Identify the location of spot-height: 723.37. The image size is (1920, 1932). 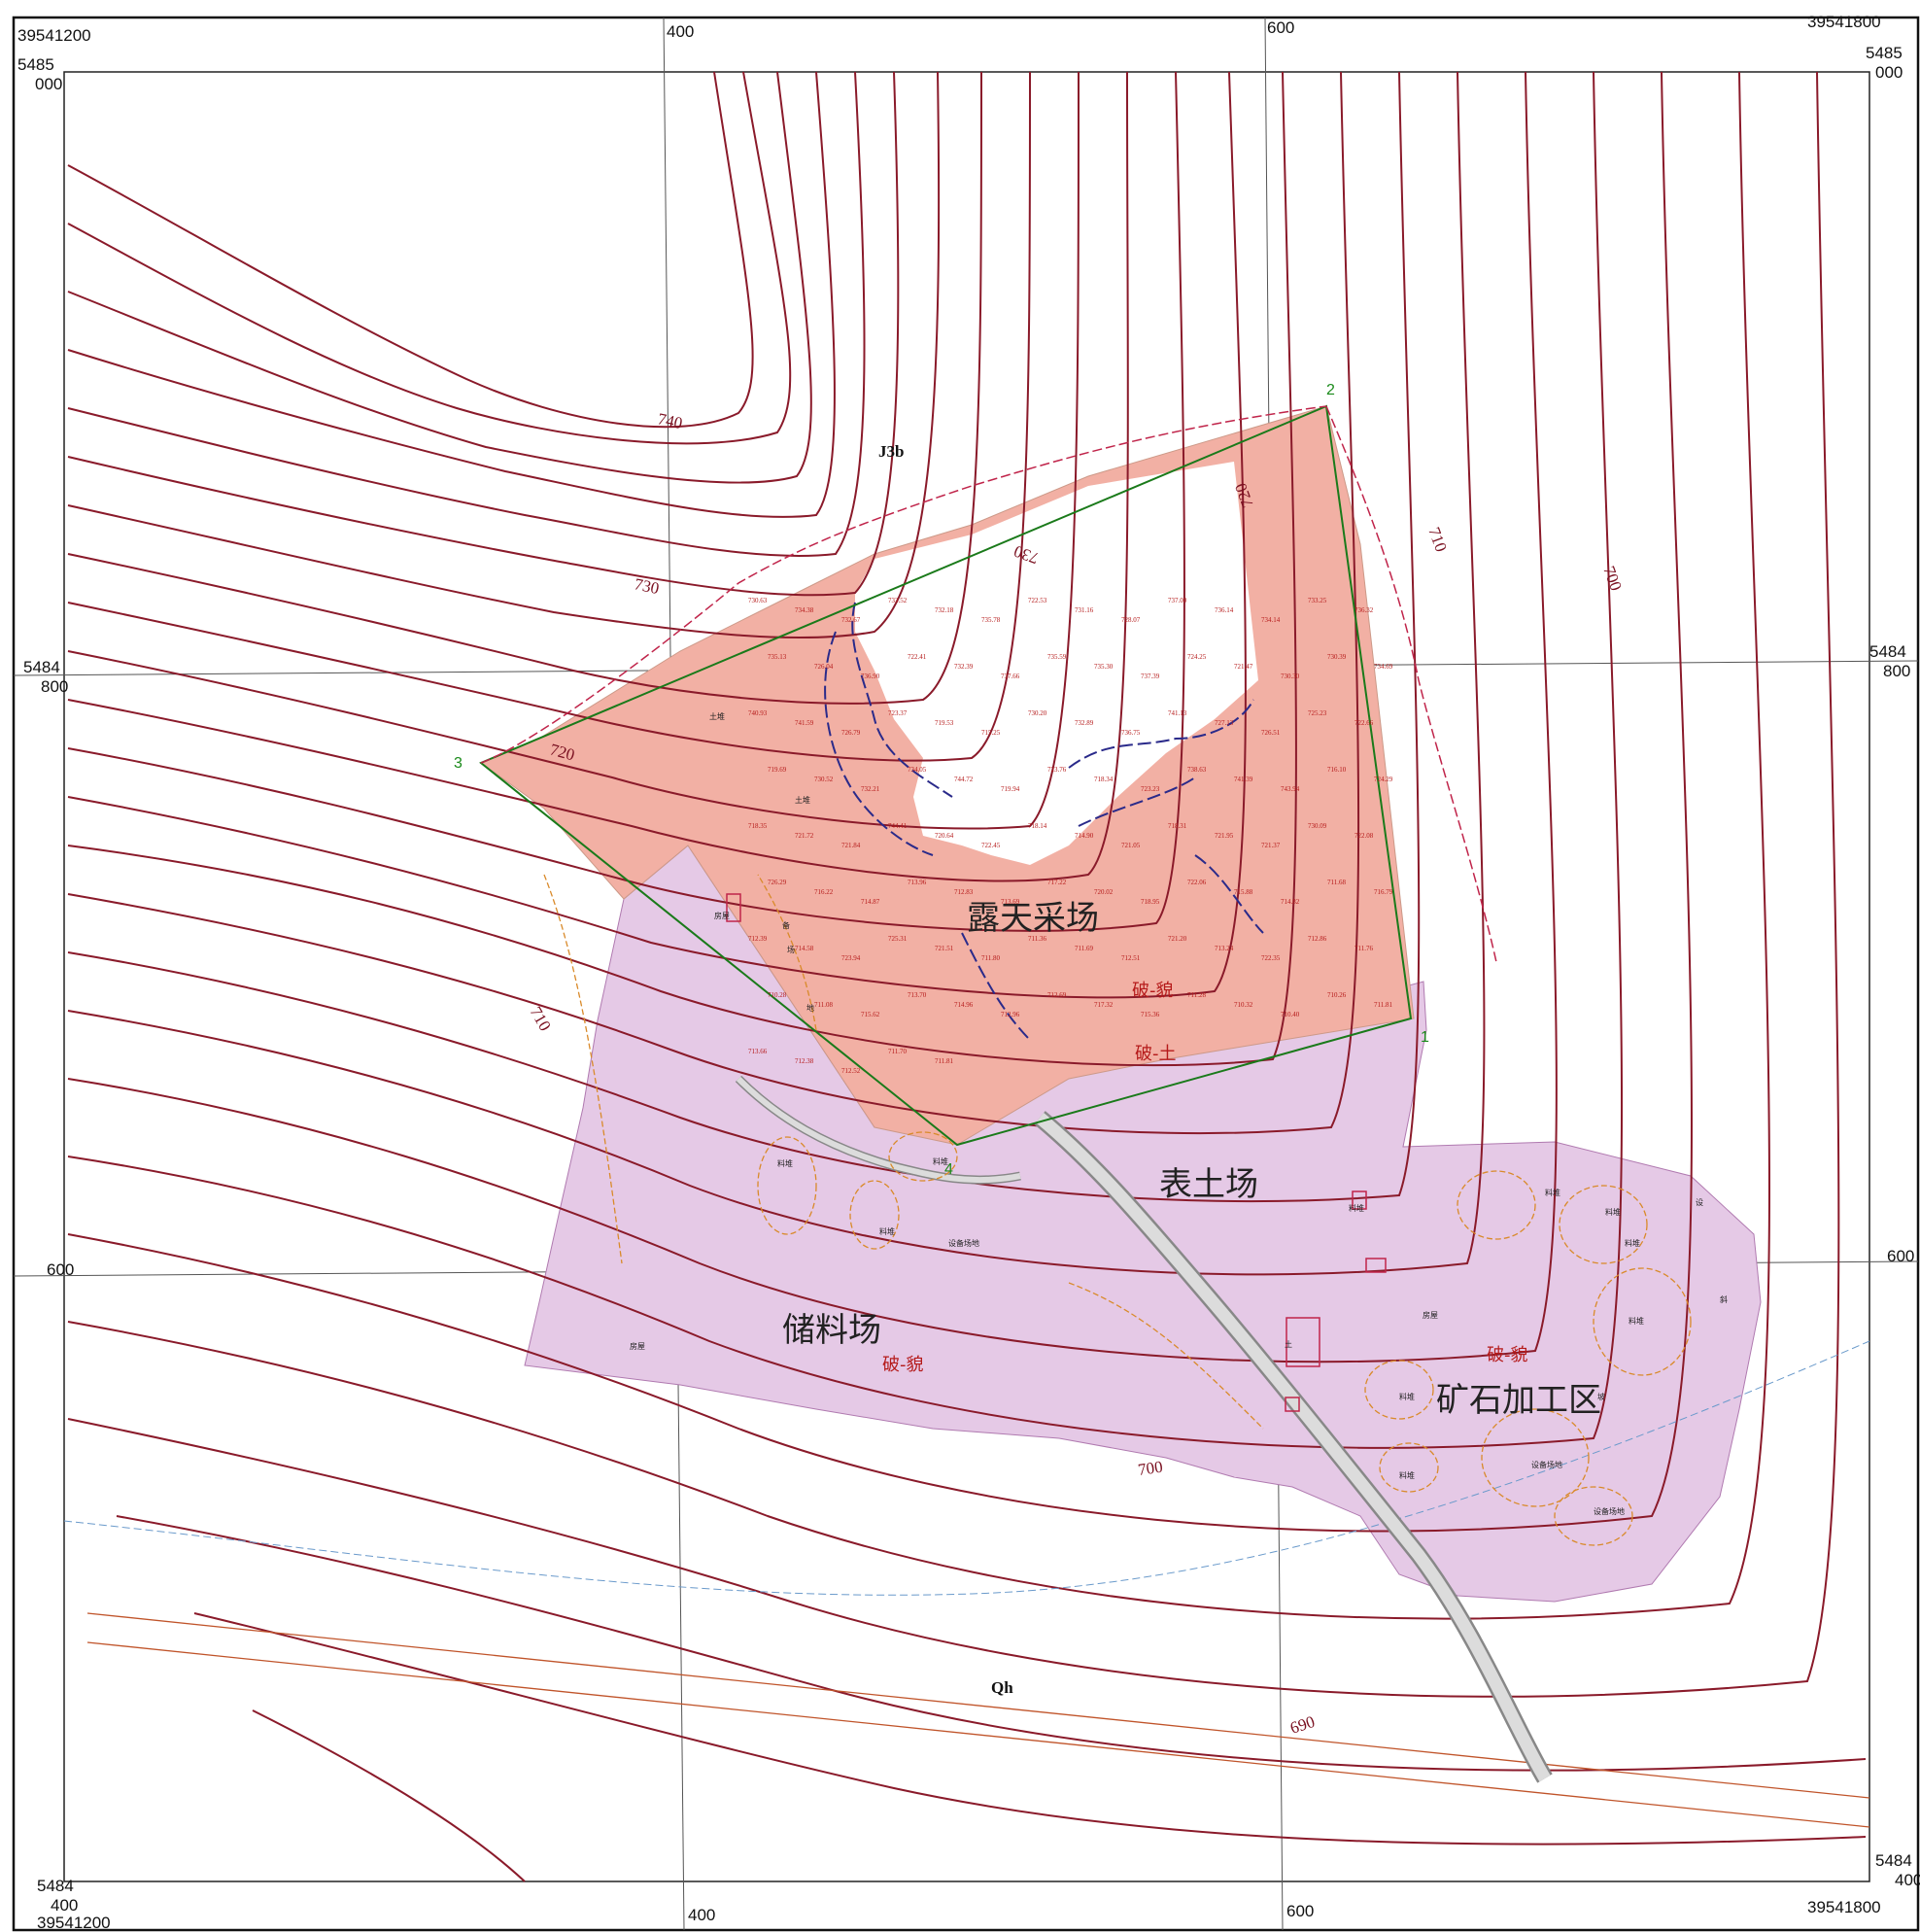
(898, 713).